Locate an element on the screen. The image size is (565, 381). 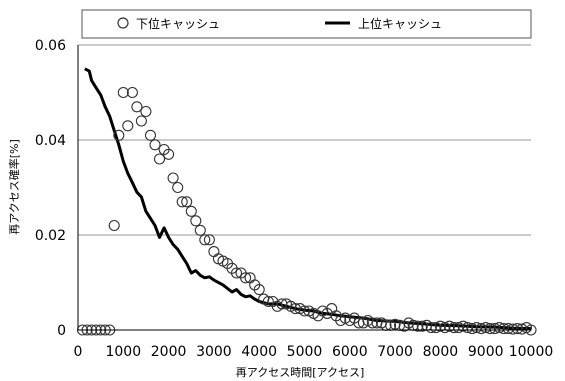
legend-marker-circle is located at coordinates (123, 23).